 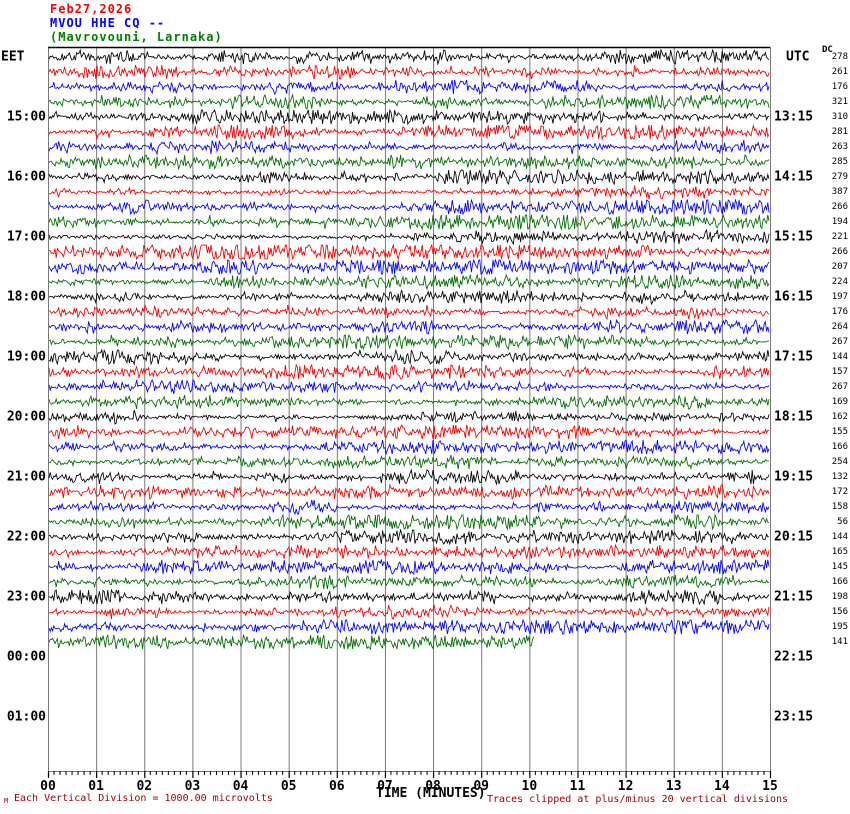 I want to click on eet-time-label: 01:00, so click(x=26, y=717).